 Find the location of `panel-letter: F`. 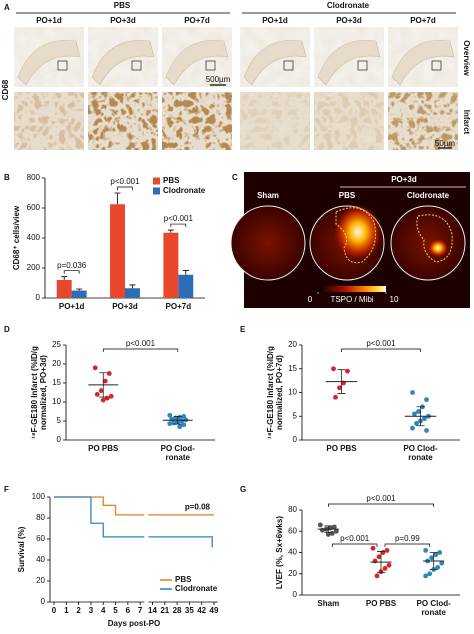

panel-letter: F is located at coordinates (6, 489).